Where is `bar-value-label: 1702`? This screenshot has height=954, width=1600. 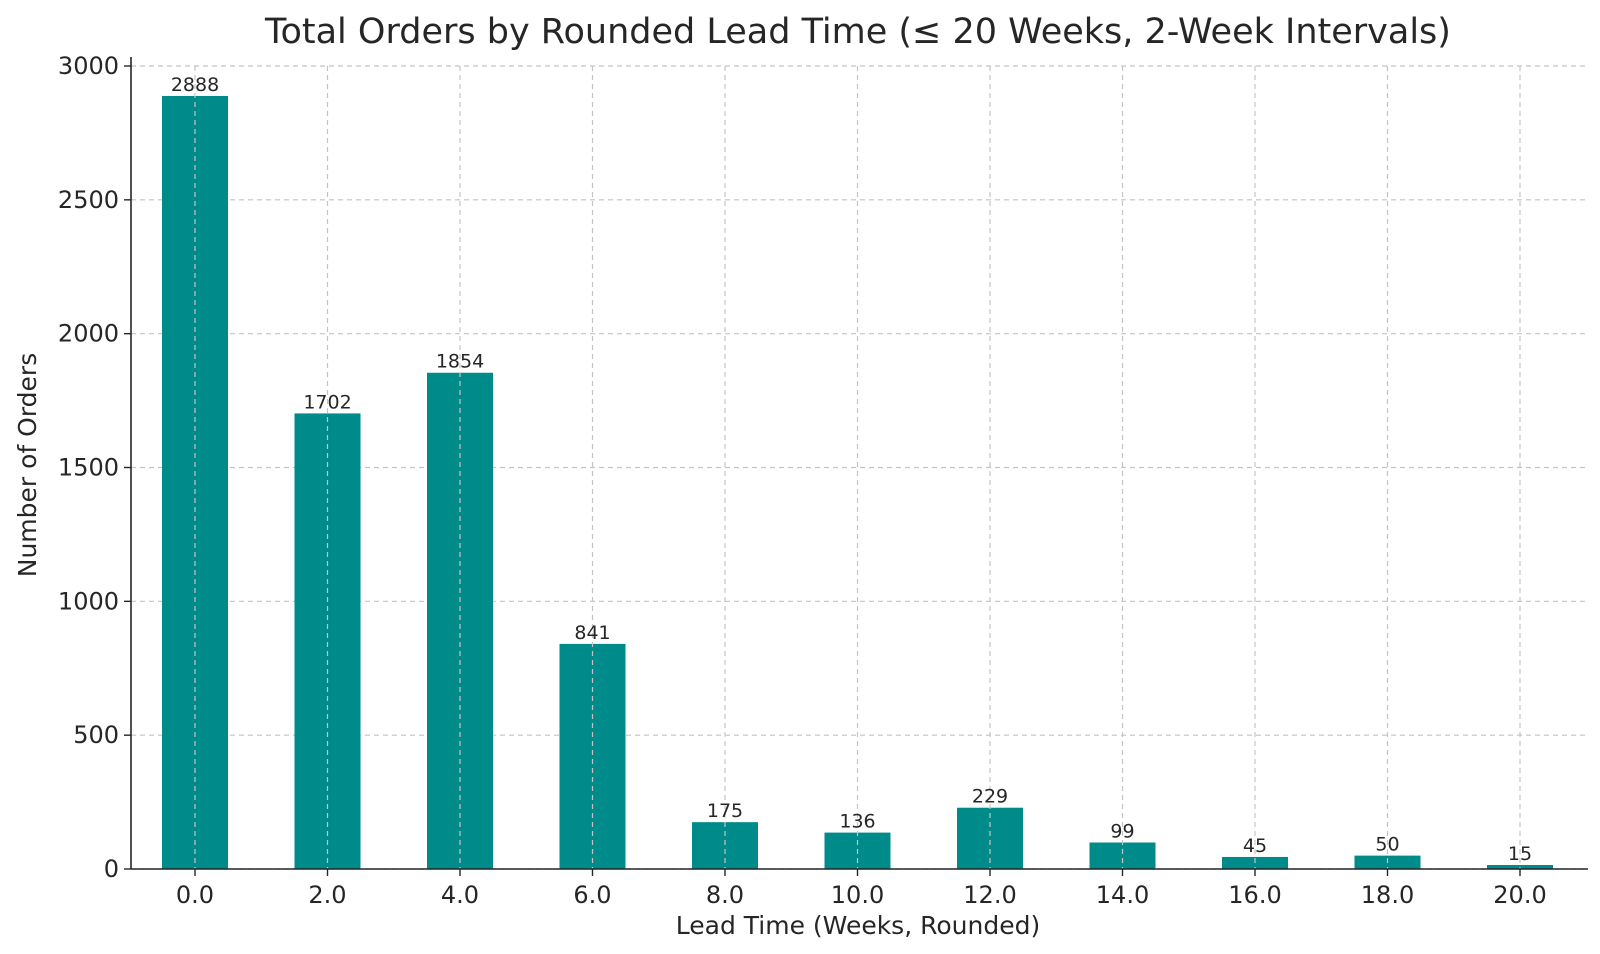
bar-value-label: 1702 is located at coordinates (327, 402).